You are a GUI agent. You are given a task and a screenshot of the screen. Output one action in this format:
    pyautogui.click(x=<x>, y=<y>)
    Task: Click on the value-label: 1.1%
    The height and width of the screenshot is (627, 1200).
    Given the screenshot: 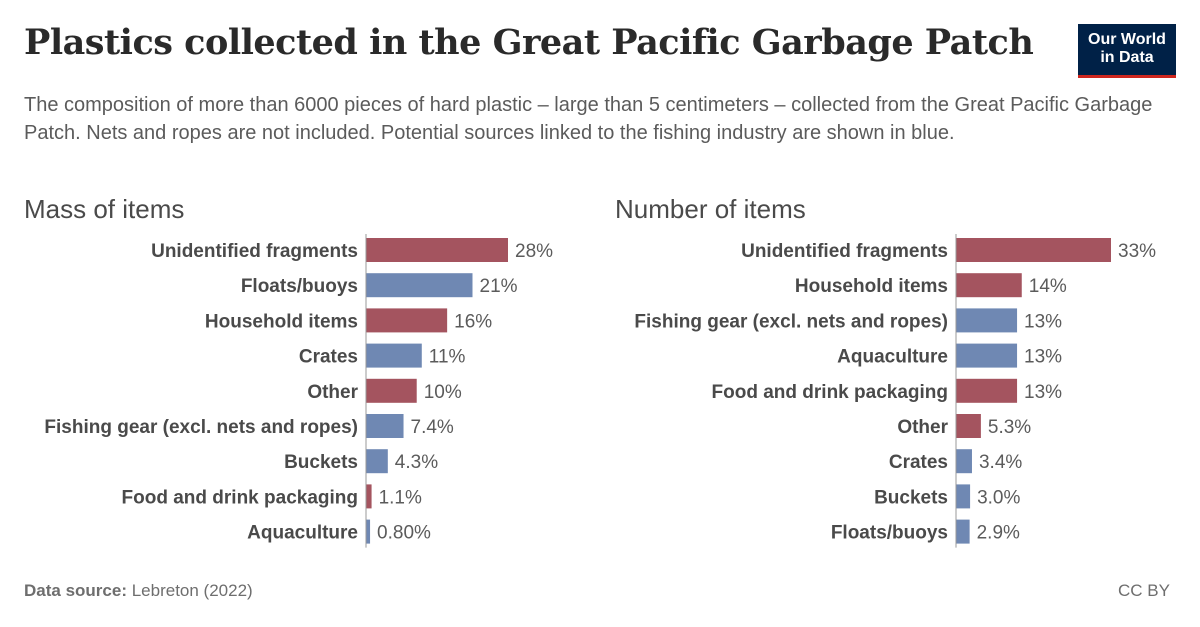 What is the action you would take?
    pyautogui.click(x=400, y=497)
    